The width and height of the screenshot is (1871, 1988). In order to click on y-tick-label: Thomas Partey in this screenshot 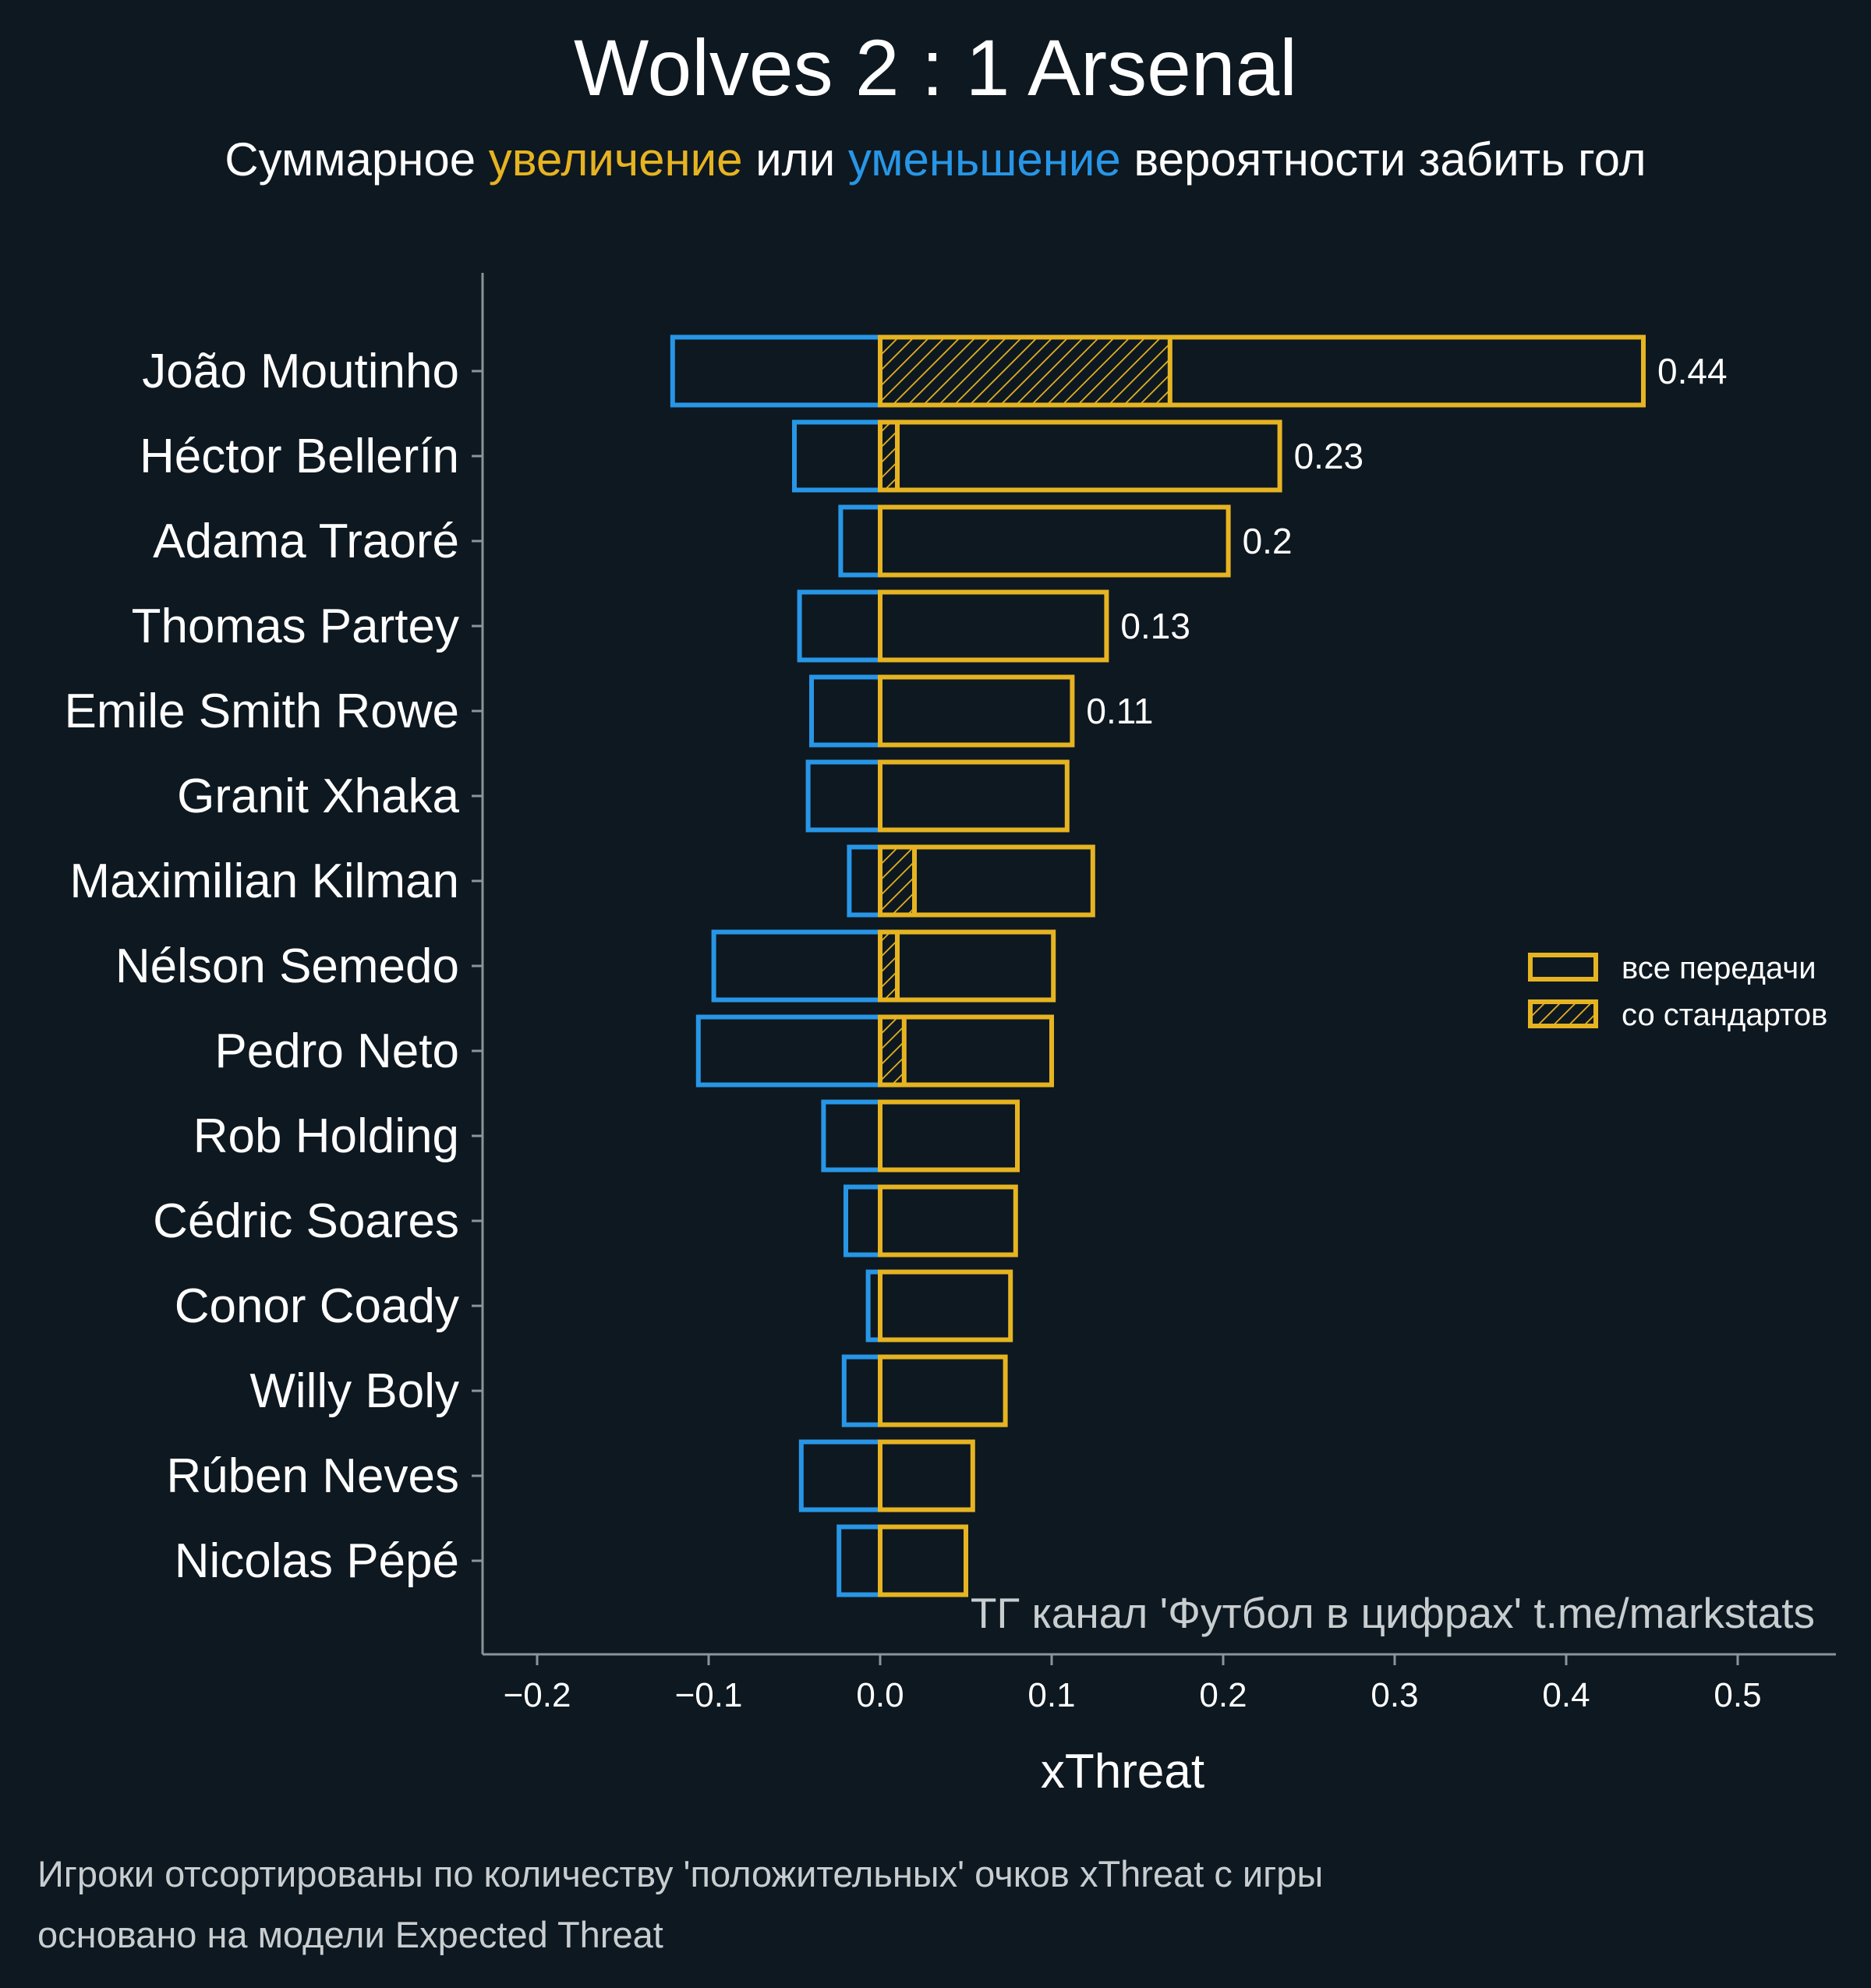, I will do `click(295, 626)`.